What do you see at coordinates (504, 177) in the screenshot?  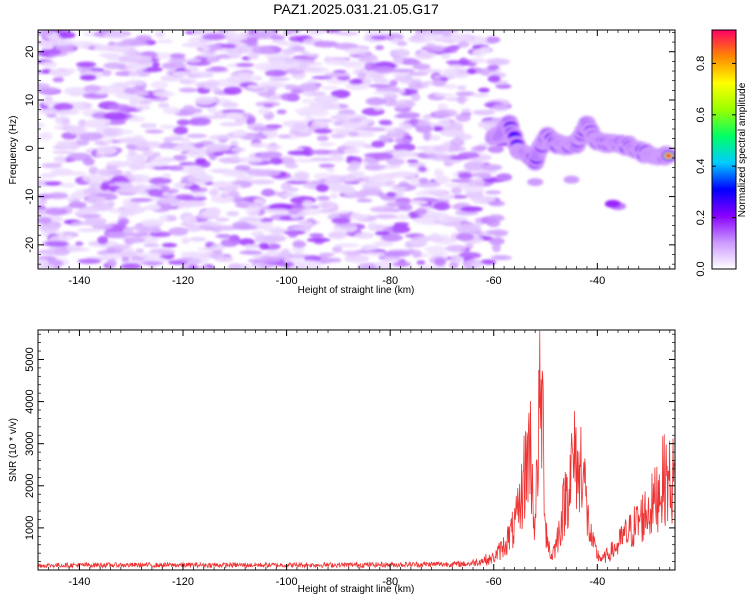 I see `signal-blob` at bounding box center [504, 177].